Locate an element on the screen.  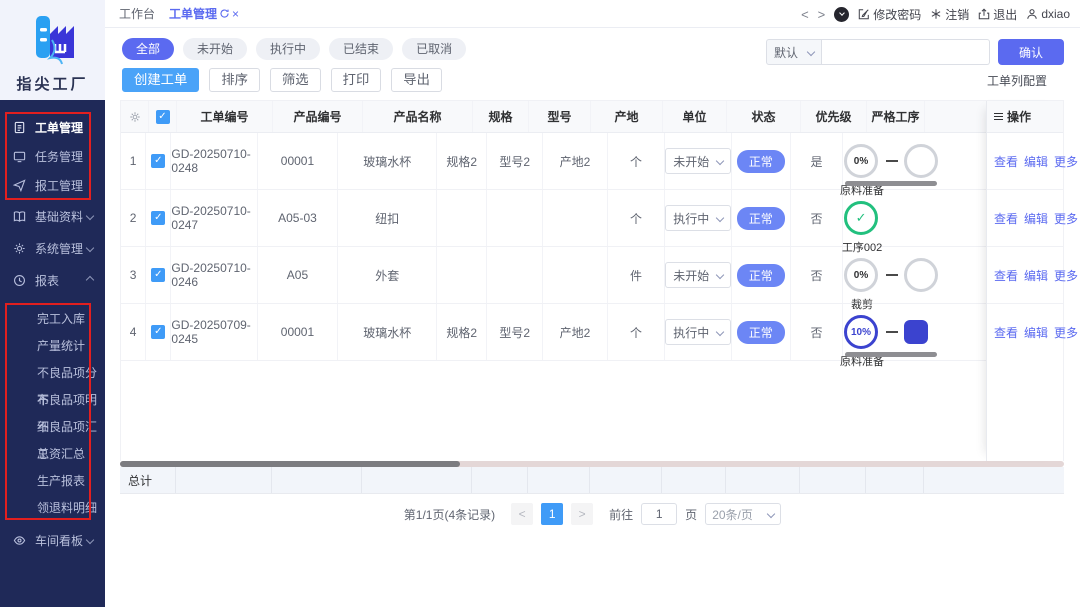
filter-pill-all: 全部 is located at coordinates (148, 49).